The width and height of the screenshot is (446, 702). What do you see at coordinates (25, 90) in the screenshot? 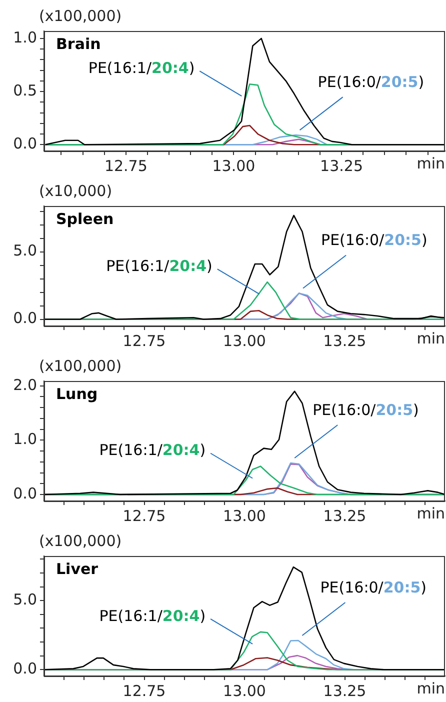
I see `y-tick-label: 0.5` at bounding box center [25, 90].